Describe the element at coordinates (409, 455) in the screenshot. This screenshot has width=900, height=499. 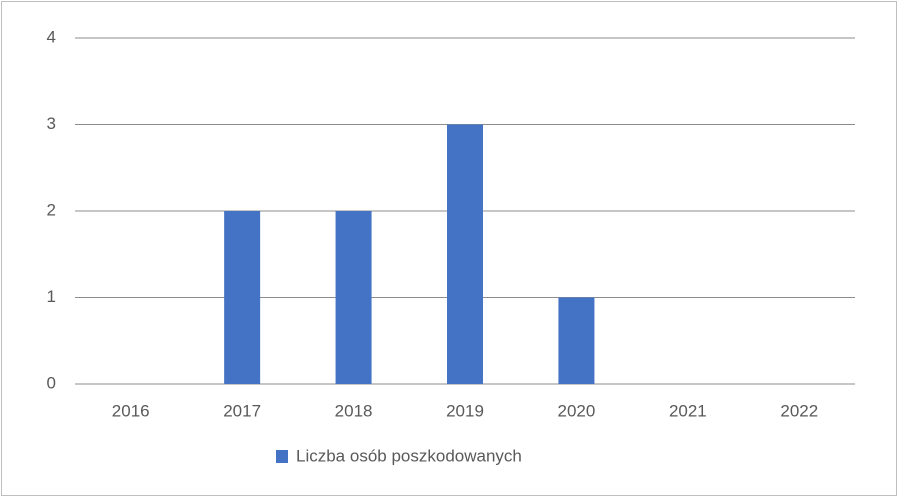
I see `legend-label: Liczba osób poszkodowanych` at that location.